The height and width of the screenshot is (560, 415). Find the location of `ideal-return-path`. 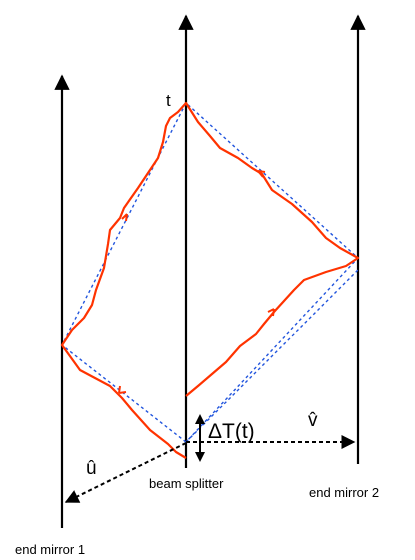

ideal-return-path is located at coordinates (272, 356).